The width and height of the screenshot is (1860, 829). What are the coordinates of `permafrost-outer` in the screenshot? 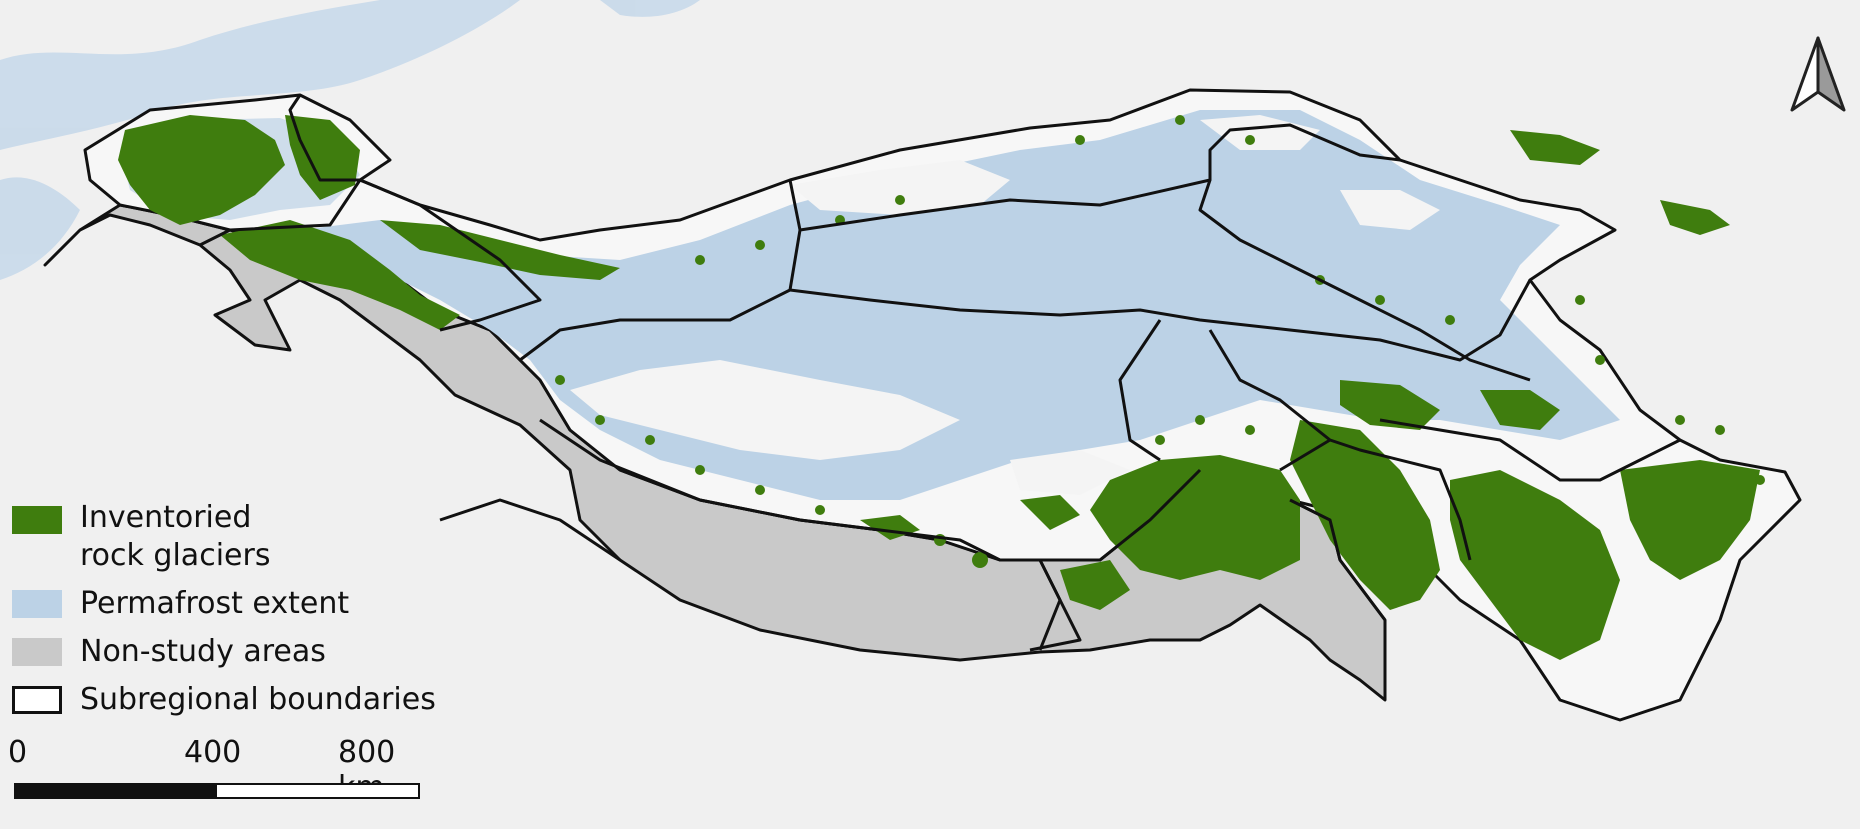 It's located at (350, 140).